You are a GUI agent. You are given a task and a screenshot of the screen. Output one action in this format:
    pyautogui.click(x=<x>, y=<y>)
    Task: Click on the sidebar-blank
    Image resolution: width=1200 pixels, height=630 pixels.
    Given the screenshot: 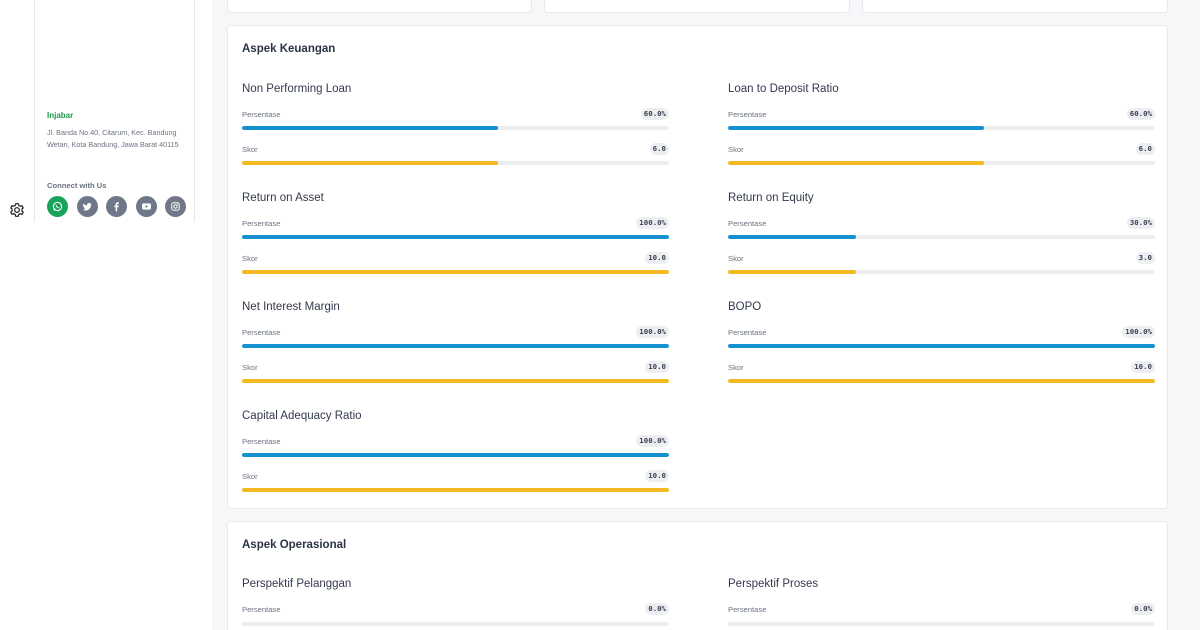 What is the action you would take?
    pyautogui.click(x=106, y=426)
    